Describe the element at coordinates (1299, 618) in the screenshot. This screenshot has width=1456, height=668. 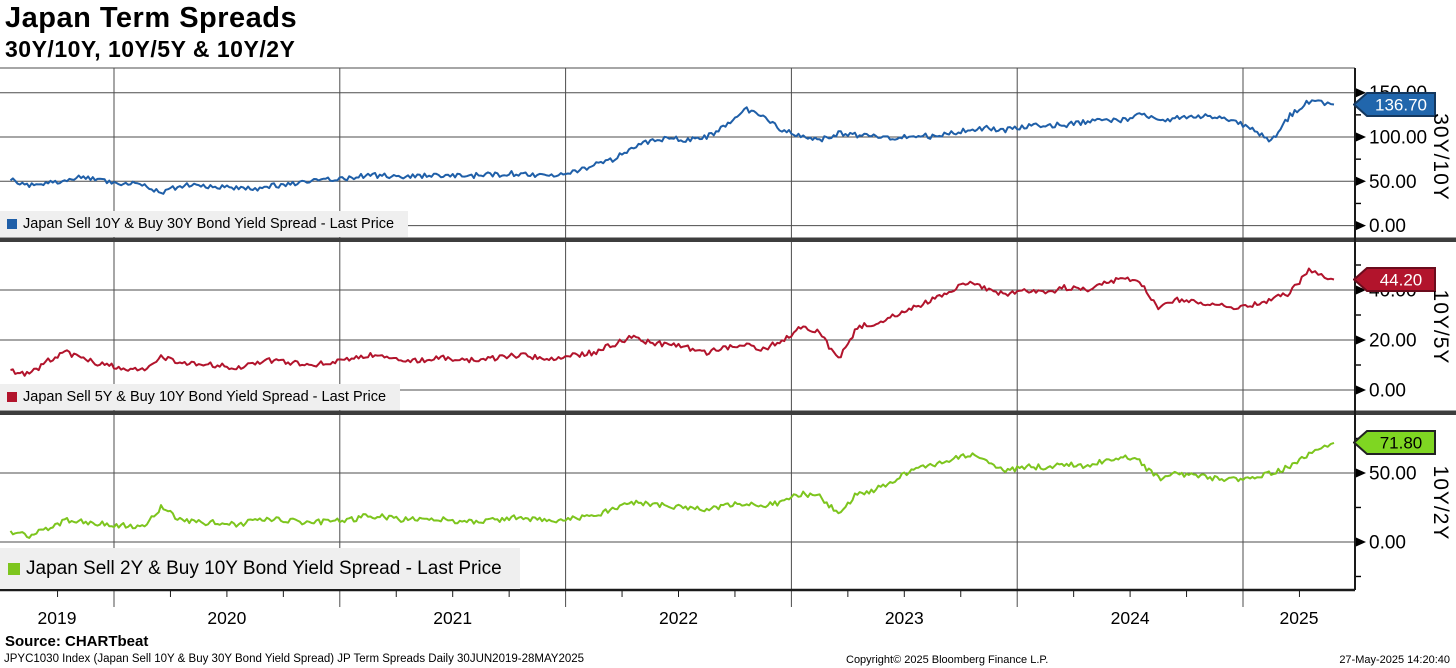
I see `x-year-label: 2025` at that location.